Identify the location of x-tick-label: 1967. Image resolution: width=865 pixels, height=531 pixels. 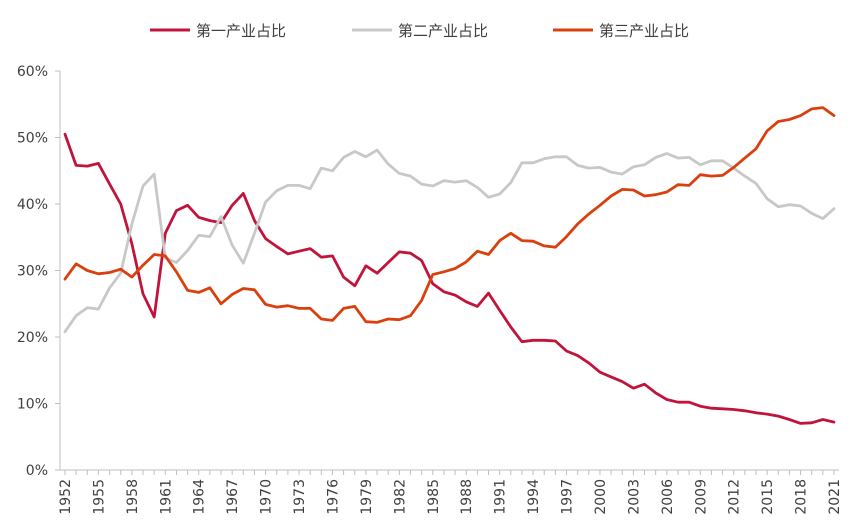
(233, 497).